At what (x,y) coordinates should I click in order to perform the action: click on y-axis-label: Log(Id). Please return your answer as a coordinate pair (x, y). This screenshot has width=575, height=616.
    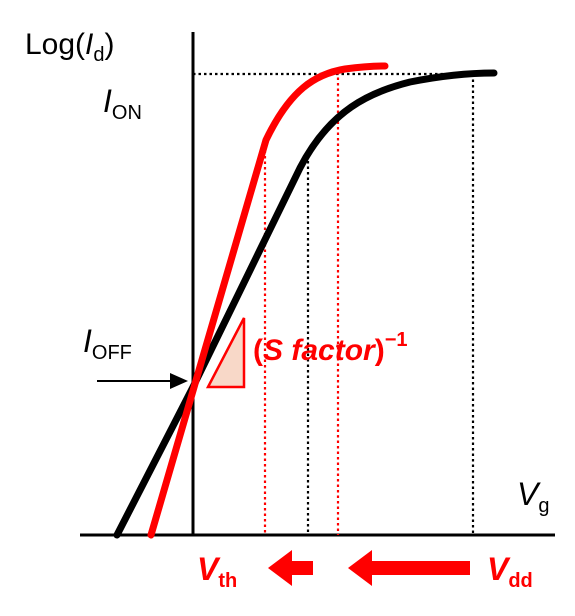
    Looking at the image, I should click on (70, 47).